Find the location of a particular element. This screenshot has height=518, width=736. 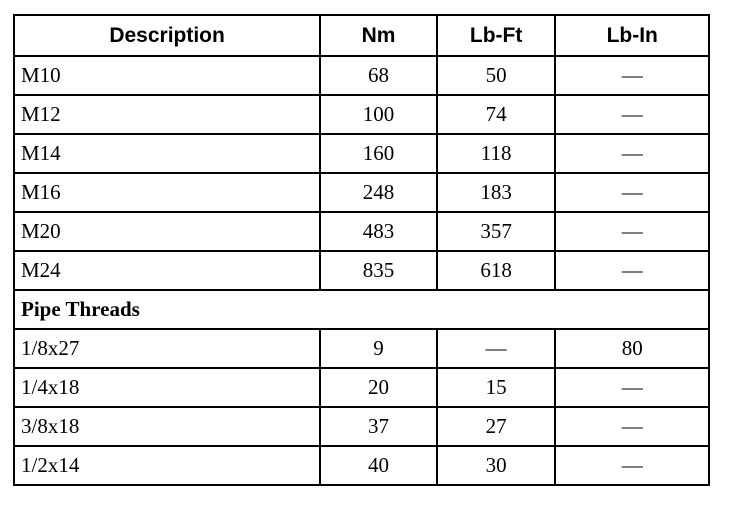

cell-lb-ft: 15 is located at coordinates (496, 387).